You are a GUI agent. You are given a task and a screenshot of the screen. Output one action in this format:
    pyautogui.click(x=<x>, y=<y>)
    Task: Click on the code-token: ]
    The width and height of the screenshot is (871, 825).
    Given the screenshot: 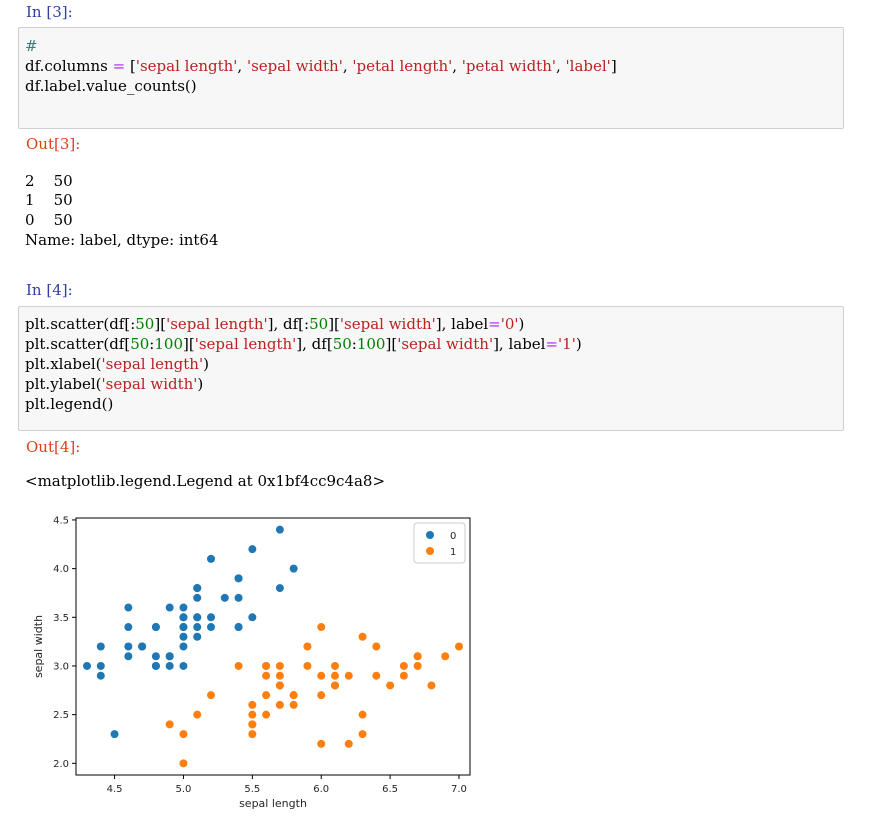 What is the action you would take?
    pyautogui.click(x=613, y=66)
    